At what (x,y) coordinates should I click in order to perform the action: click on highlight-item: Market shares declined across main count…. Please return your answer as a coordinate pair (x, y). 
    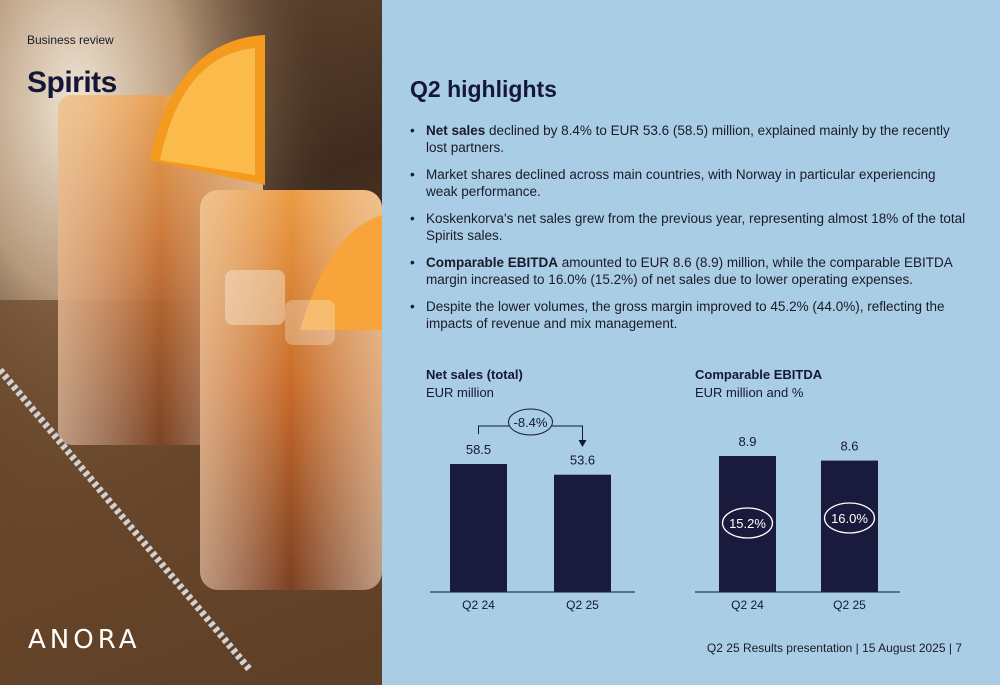
    Looking at the image, I should click on (690, 183).